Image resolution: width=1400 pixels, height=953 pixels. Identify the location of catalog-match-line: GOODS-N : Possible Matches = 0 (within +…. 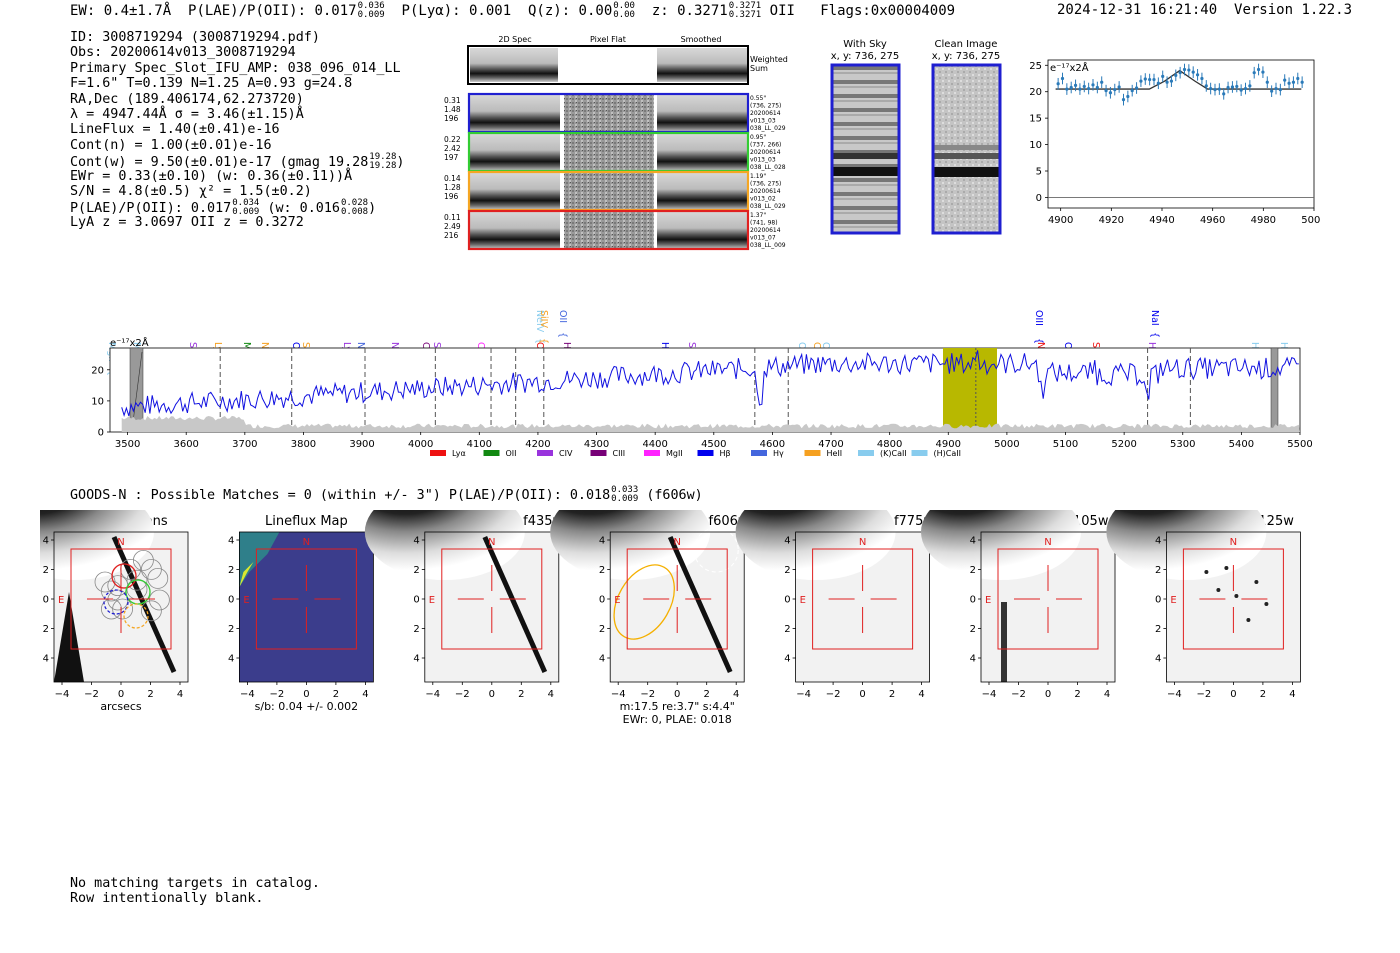
(386, 495).